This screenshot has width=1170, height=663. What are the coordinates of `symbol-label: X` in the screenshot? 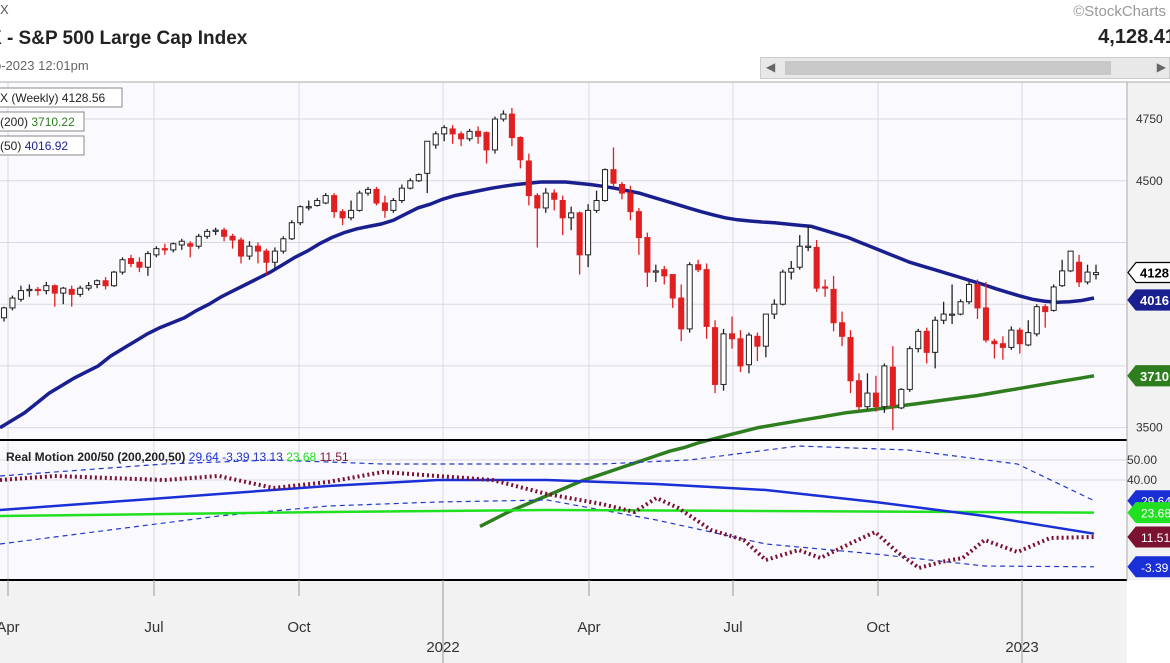 It's located at (4, 9).